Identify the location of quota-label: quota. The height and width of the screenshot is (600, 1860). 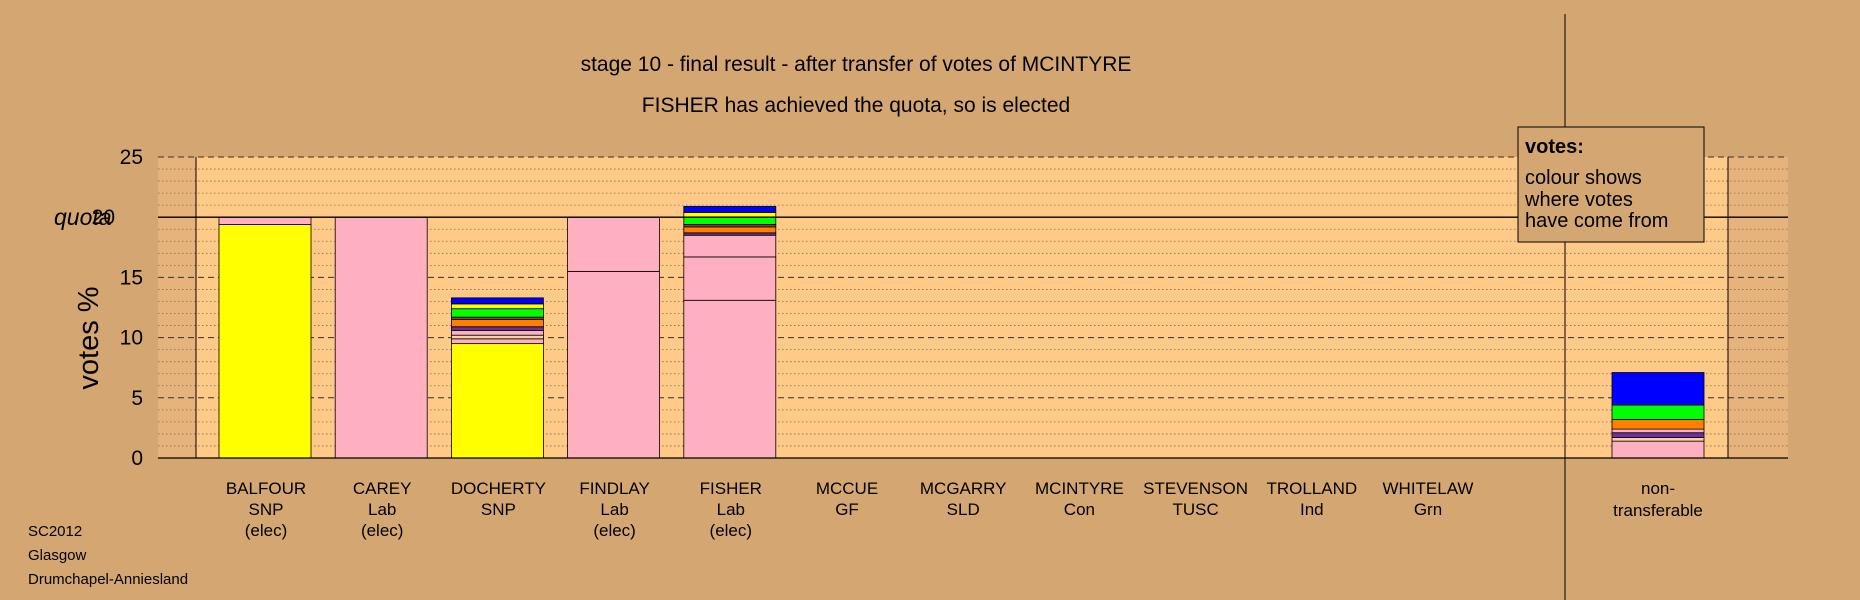
(83, 217).